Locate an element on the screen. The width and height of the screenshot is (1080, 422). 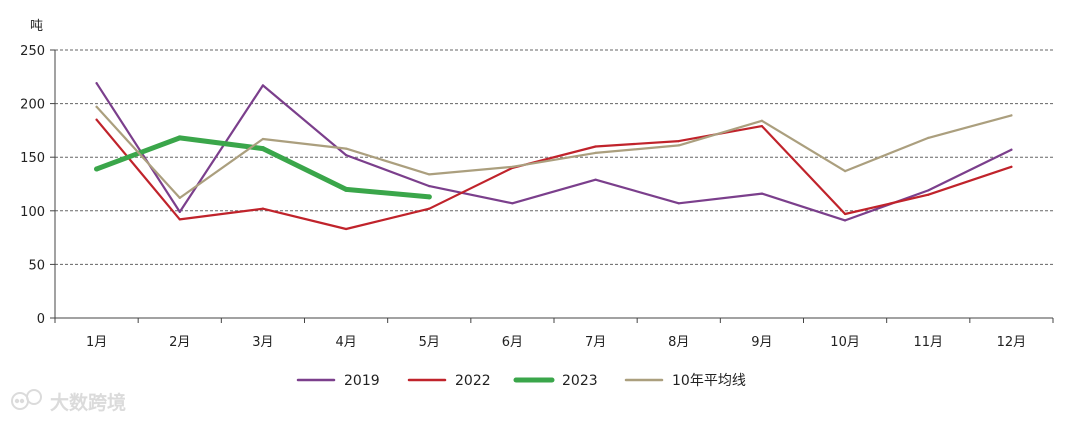
watermark-text: 大数跨境 is located at coordinates (88, 402).